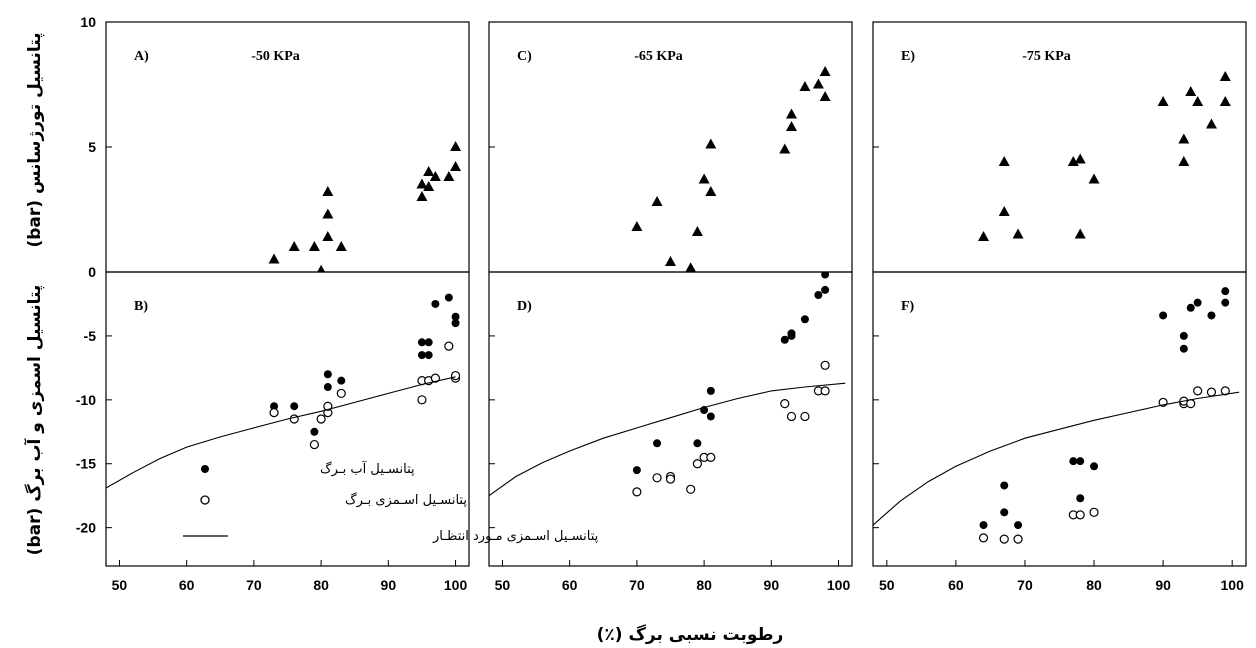  Describe the element at coordinates (35, 139) in the screenshot. I see `y-axis-label-top: پتانسیل تورژسانس (bar)` at that location.